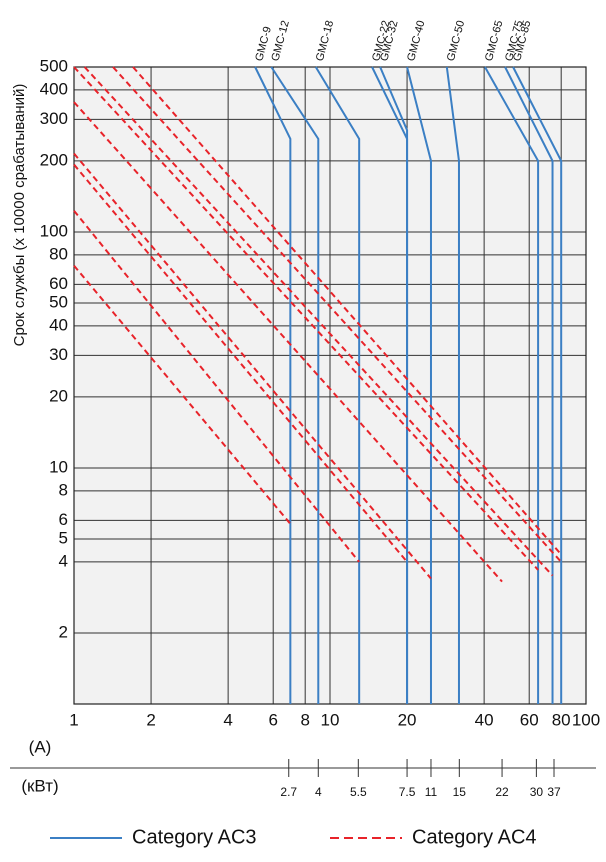 This screenshot has height=862, width=606. I want to click on kw-tick-label: 2.7, so click(288, 792).